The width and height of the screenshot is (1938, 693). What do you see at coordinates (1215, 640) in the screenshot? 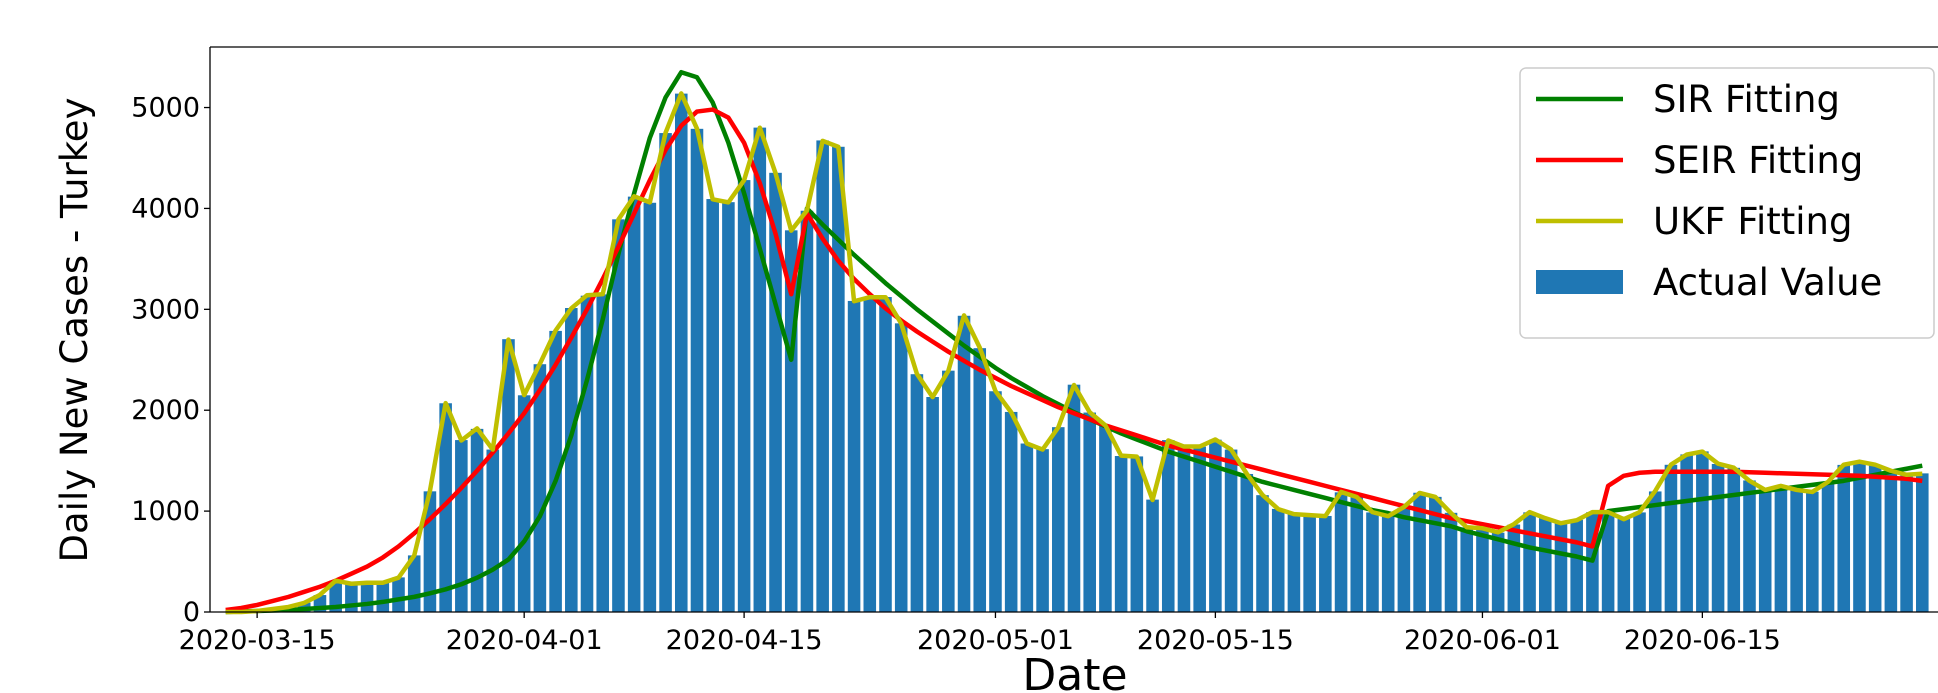
I see `x-tick-label: 2020-05-15` at bounding box center [1215, 640].